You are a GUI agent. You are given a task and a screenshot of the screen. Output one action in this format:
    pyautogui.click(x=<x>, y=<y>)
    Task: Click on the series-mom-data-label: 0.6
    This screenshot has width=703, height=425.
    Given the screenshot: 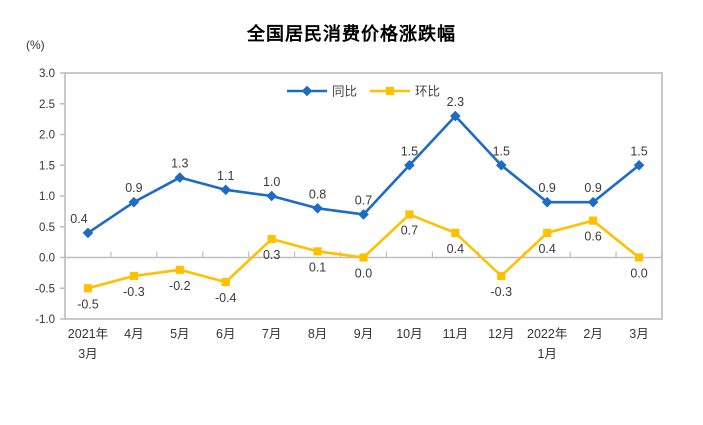 What is the action you would take?
    pyautogui.click(x=592, y=237)
    